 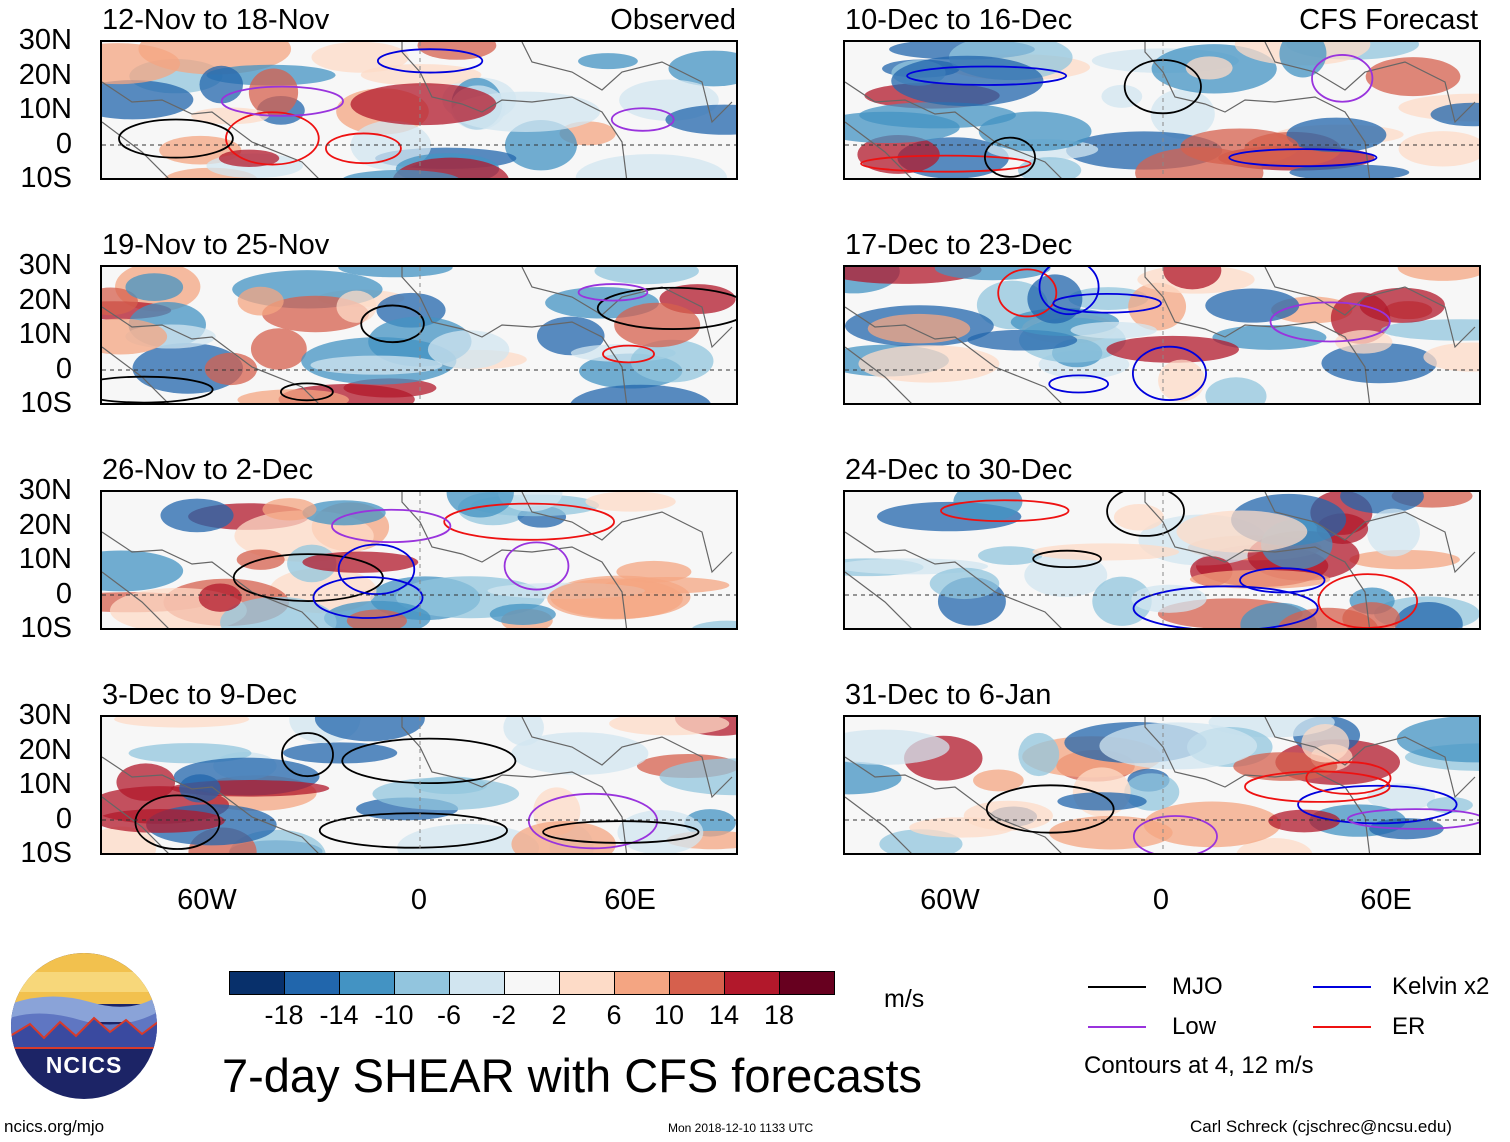 I want to click on colorbar-tick-label: -14, so click(x=339, y=1015).